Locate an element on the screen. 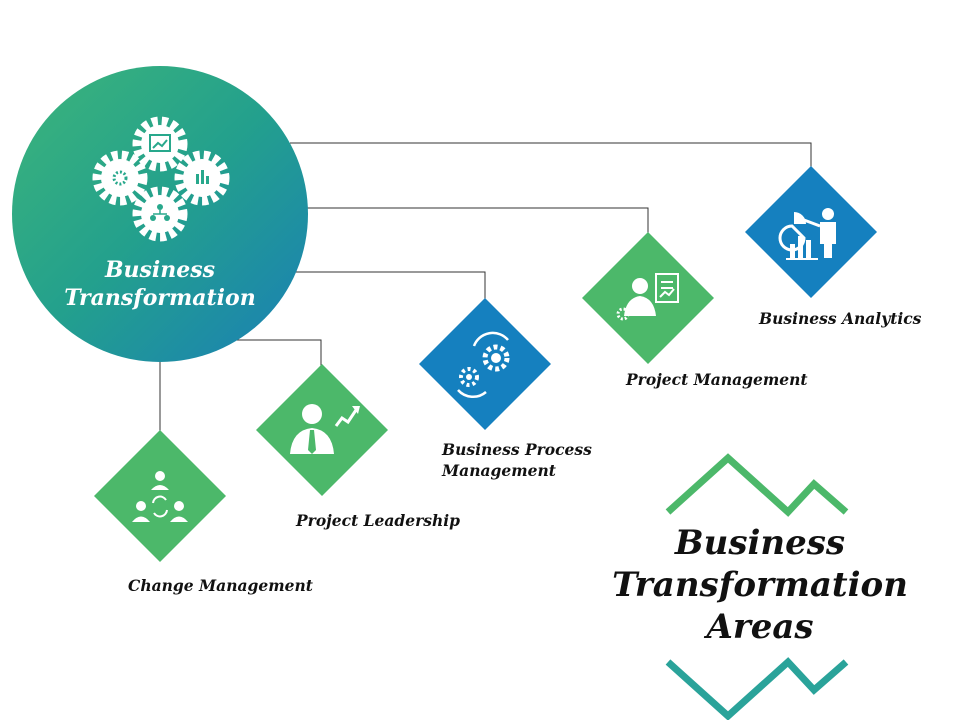 This screenshot has width=960, height=720. connector-project-management is located at coordinates (476, 220).